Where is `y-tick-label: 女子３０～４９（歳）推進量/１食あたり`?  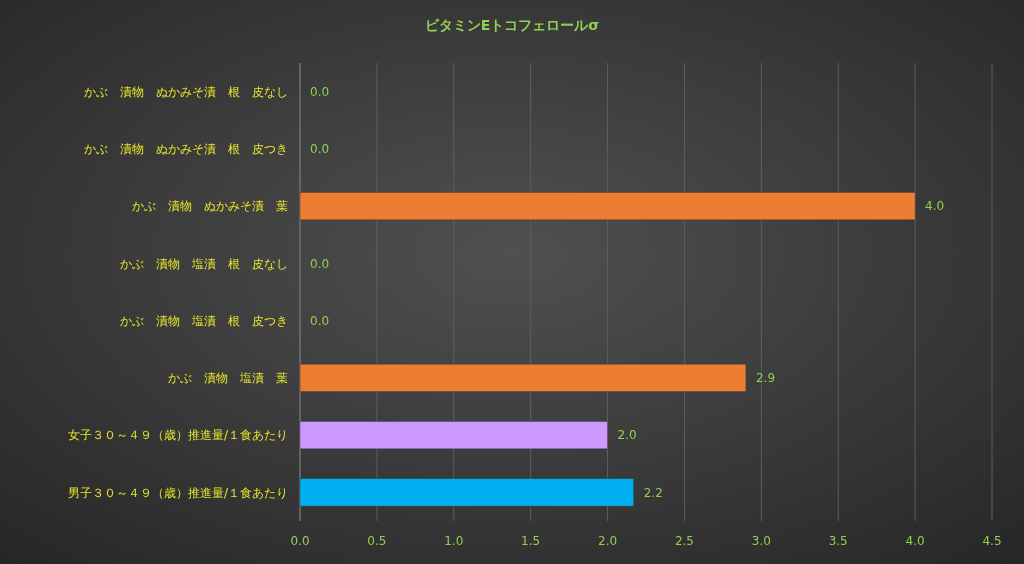
y-tick-label: 女子３０～４９（歳）推進量/１食あたり is located at coordinates (177, 435).